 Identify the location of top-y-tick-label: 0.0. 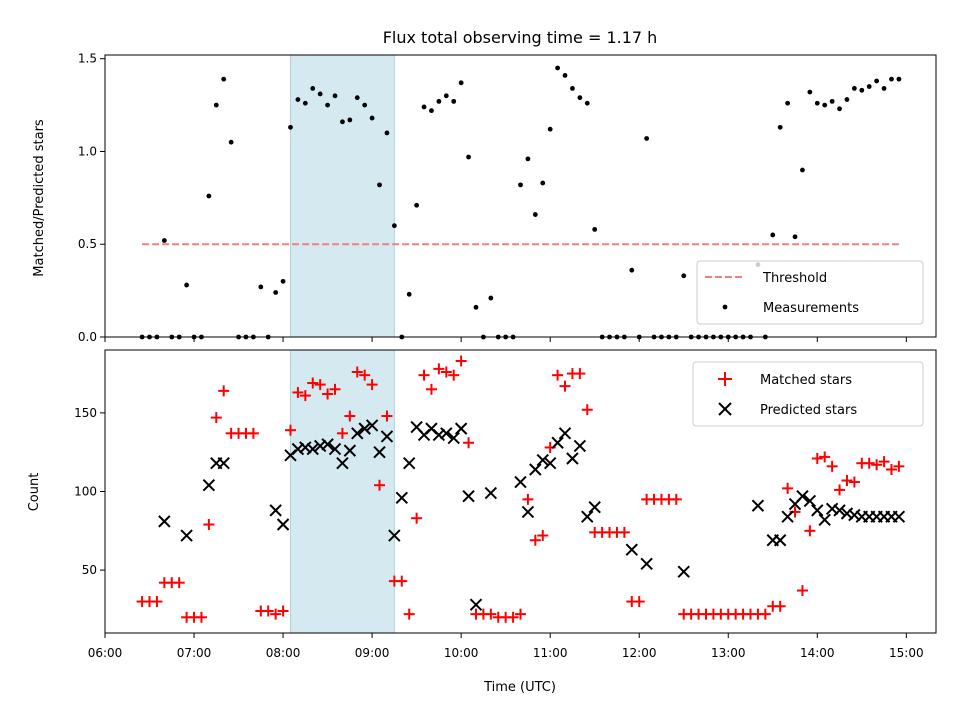
(87, 337).